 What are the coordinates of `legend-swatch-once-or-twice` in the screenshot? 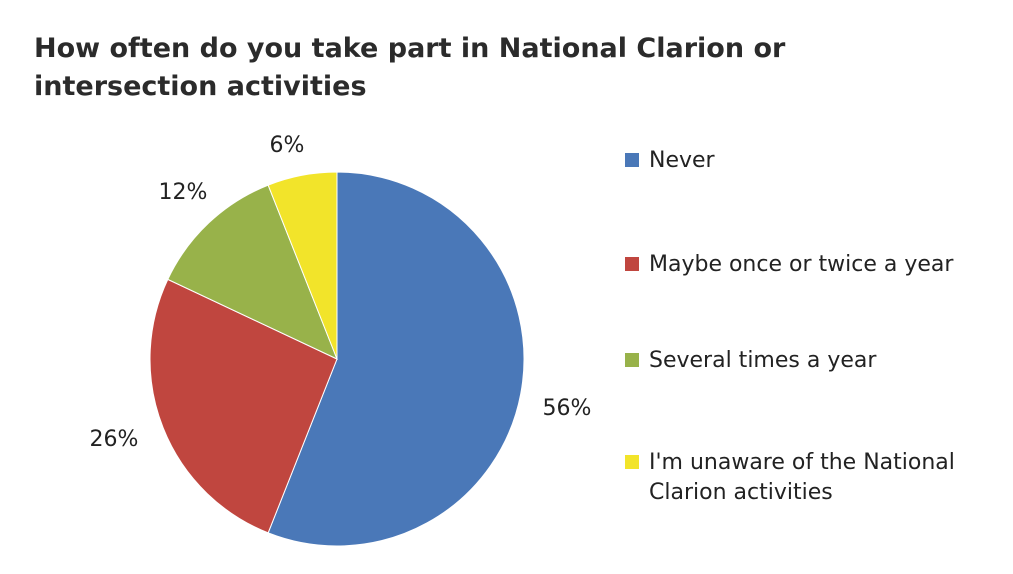 It's located at (632, 264).